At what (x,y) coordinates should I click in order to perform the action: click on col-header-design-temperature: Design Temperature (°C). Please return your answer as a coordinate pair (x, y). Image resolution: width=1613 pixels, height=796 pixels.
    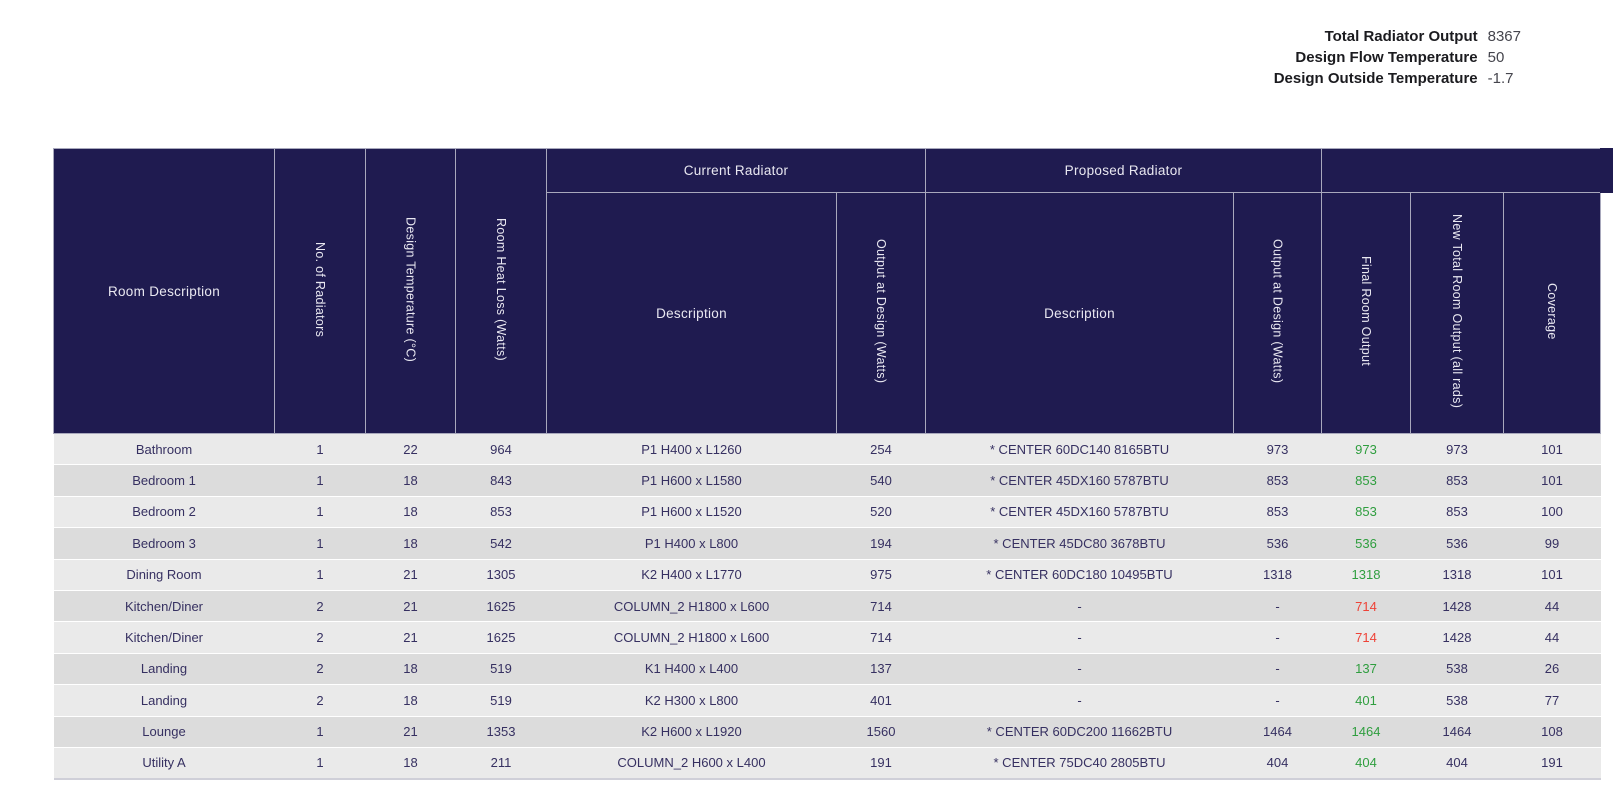
    Looking at the image, I should click on (410, 291).